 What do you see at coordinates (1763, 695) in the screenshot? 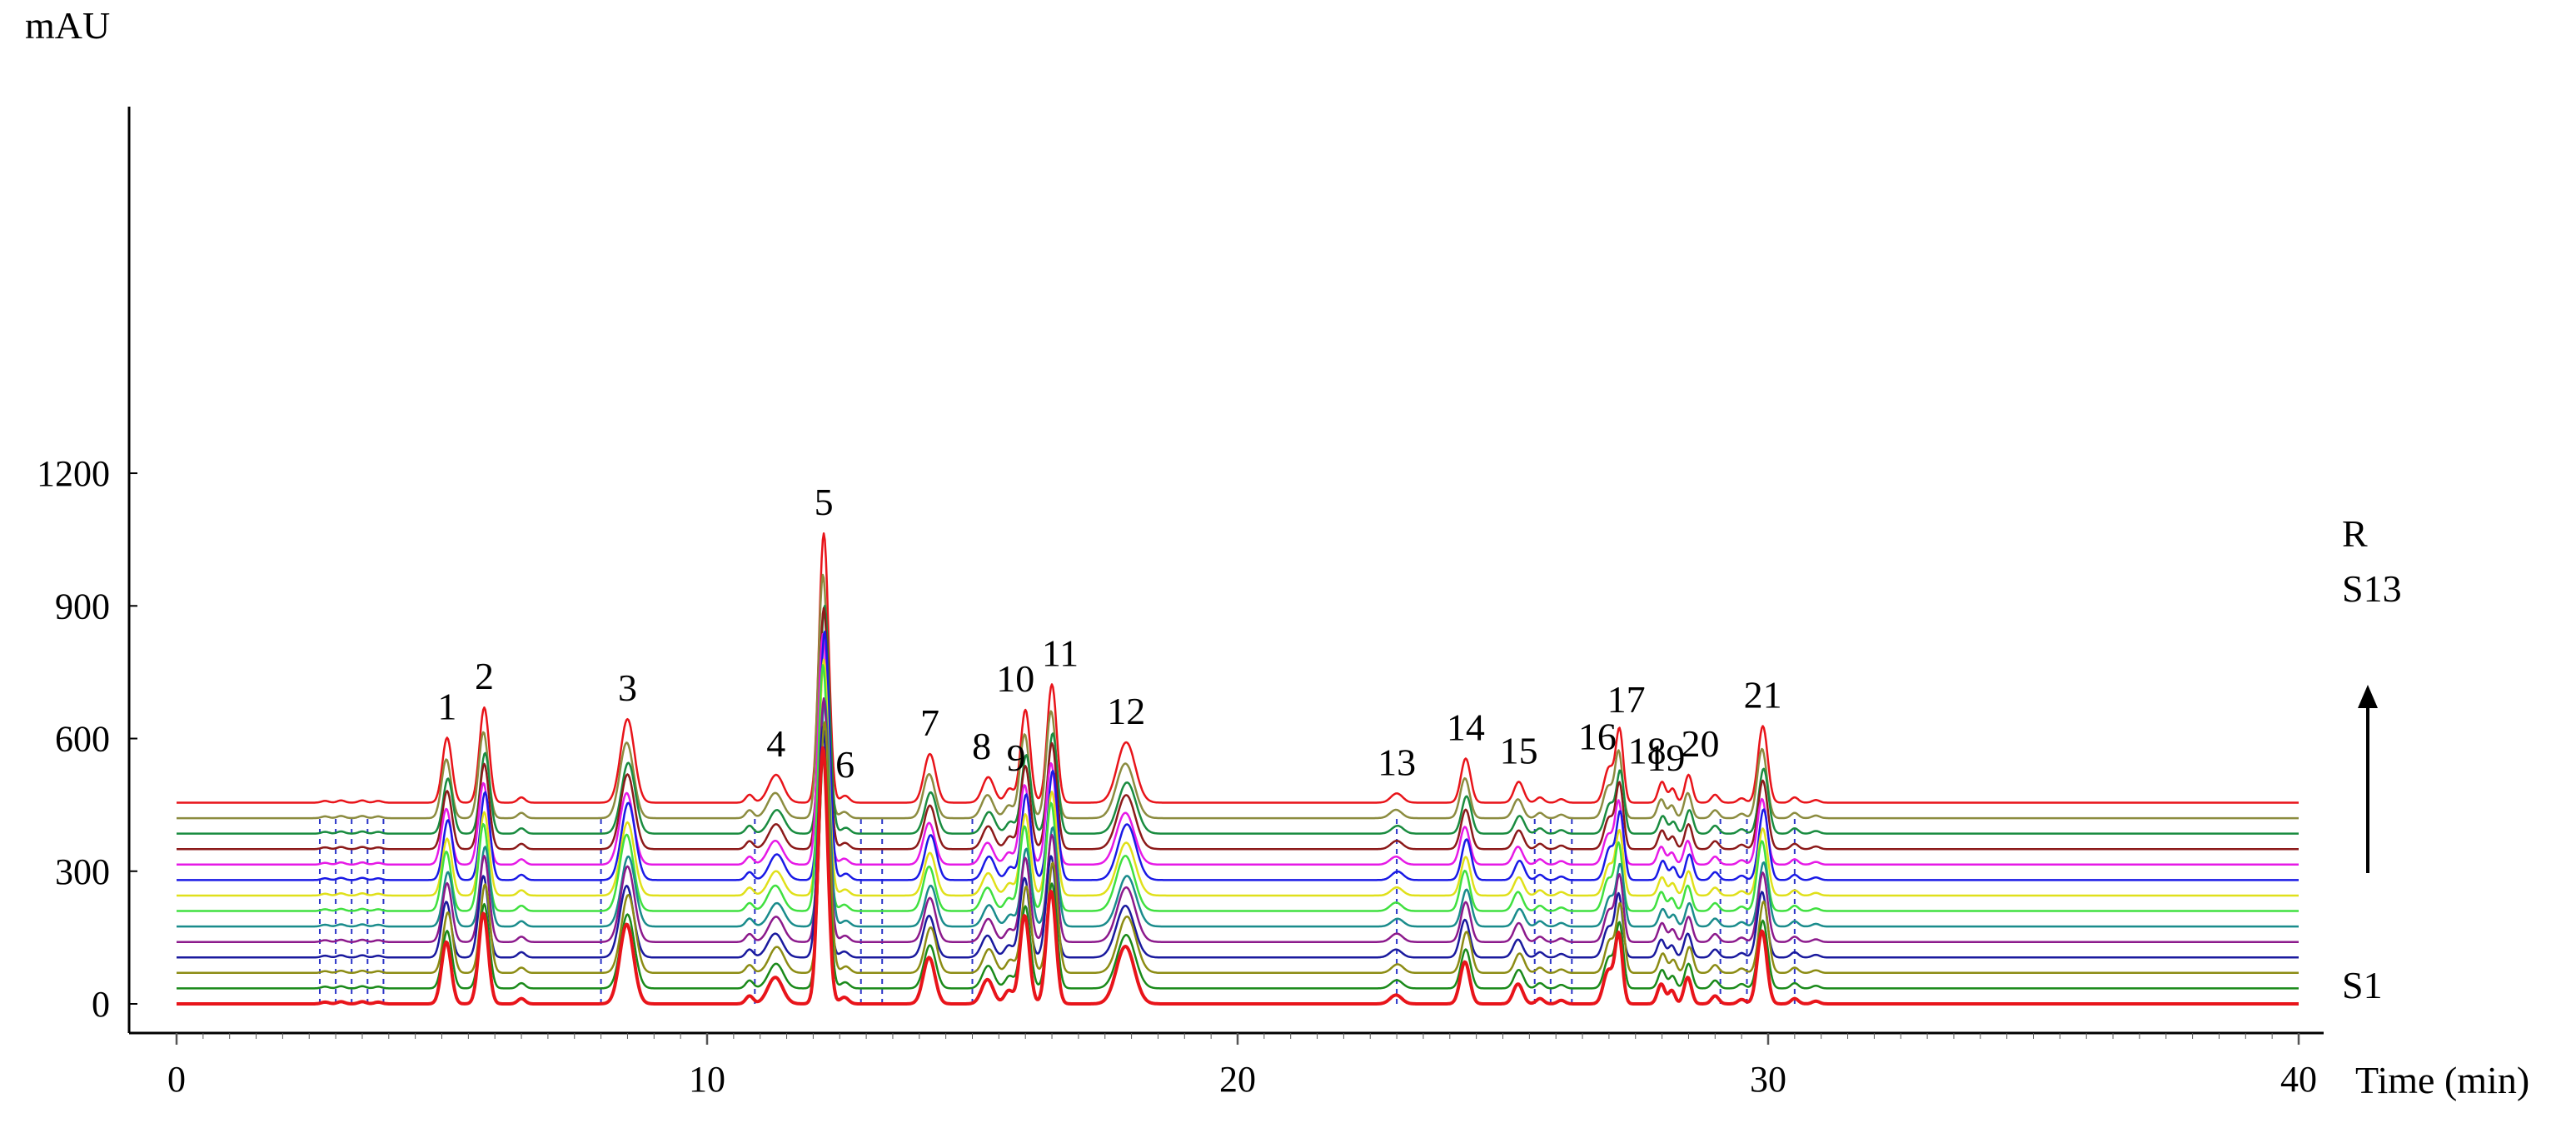
I see `peak-label: 21` at bounding box center [1763, 695].